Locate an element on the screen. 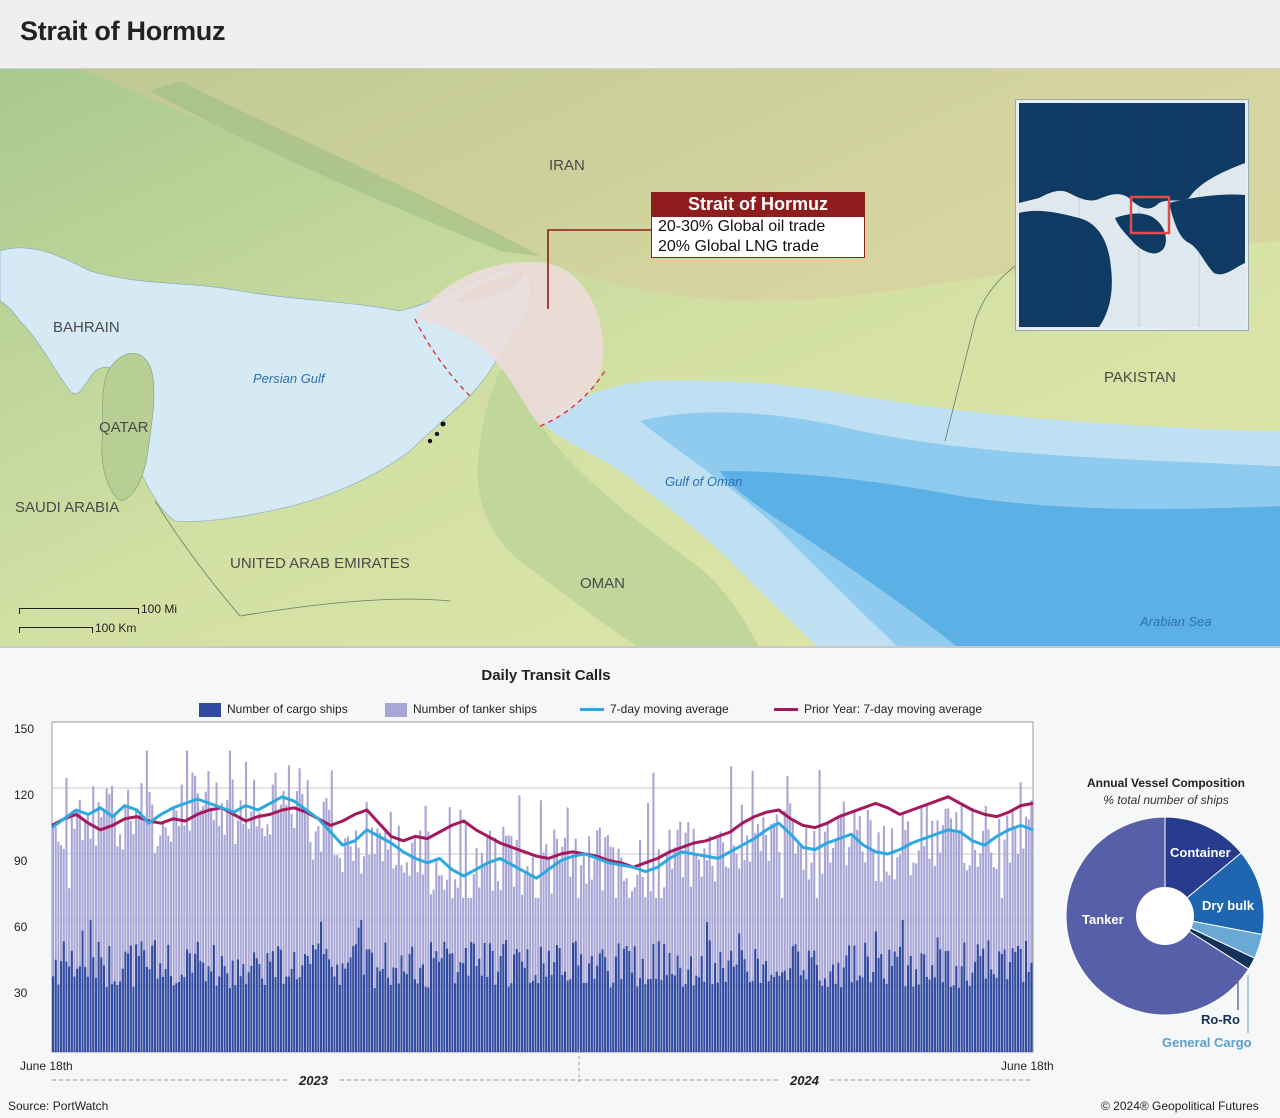 This screenshot has width=1280, height=1118. y-tick-90: 90 is located at coordinates (21, 861).